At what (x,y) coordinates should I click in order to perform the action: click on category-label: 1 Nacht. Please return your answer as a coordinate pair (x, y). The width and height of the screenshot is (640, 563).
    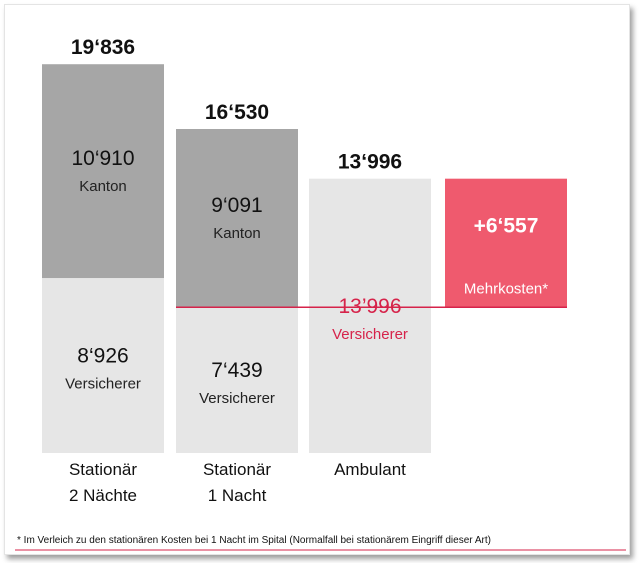
    Looking at the image, I should click on (237, 495).